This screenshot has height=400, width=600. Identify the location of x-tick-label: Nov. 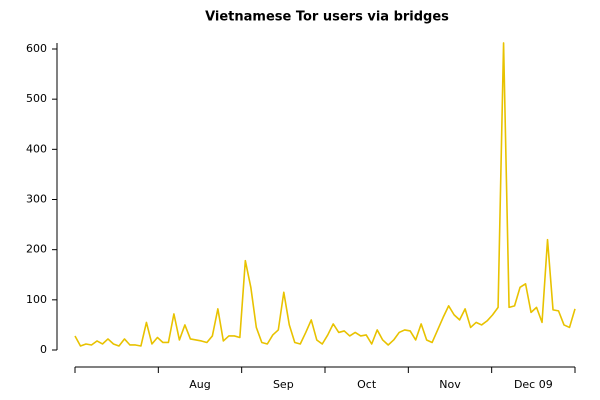
(450, 384).